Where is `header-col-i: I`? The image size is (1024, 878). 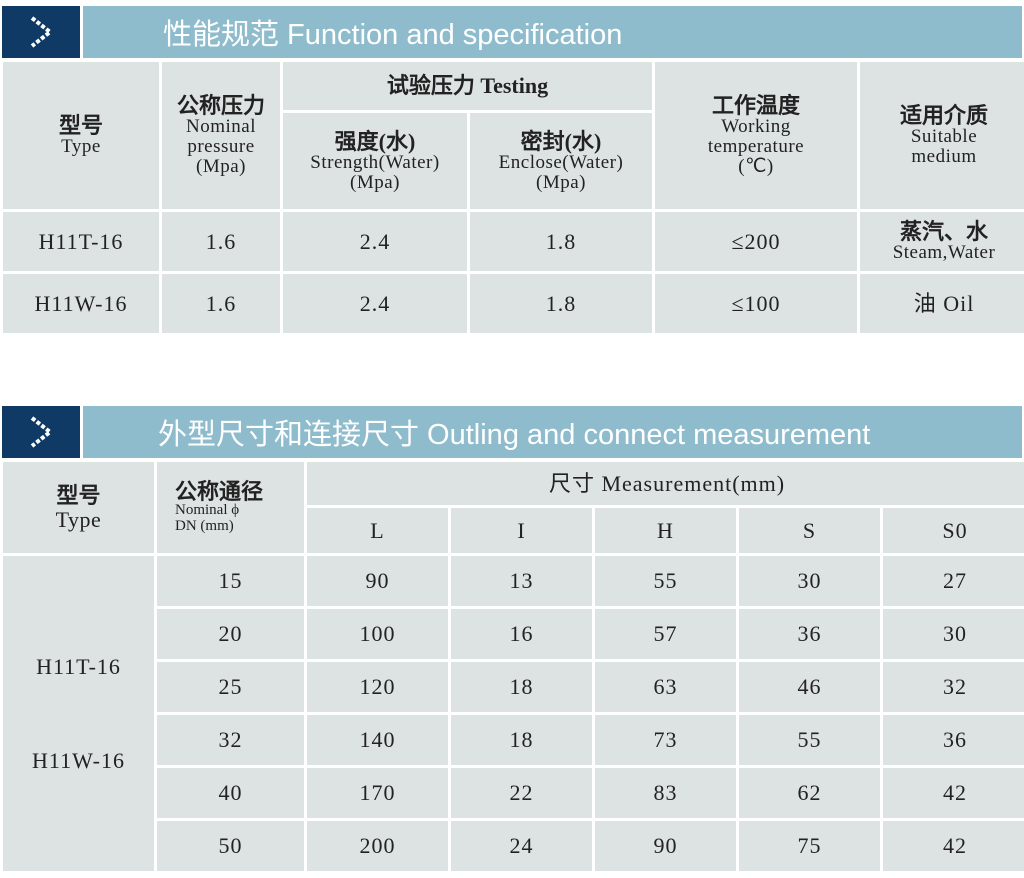
header-col-i: I is located at coordinates (521, 530).